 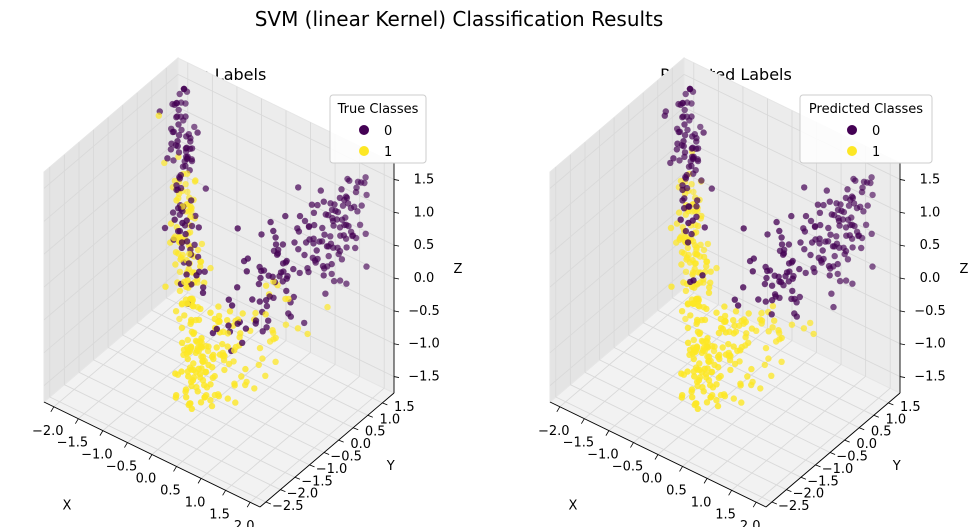 I want to click on x-tick-label: 1.0, so click(x=195, y=502).